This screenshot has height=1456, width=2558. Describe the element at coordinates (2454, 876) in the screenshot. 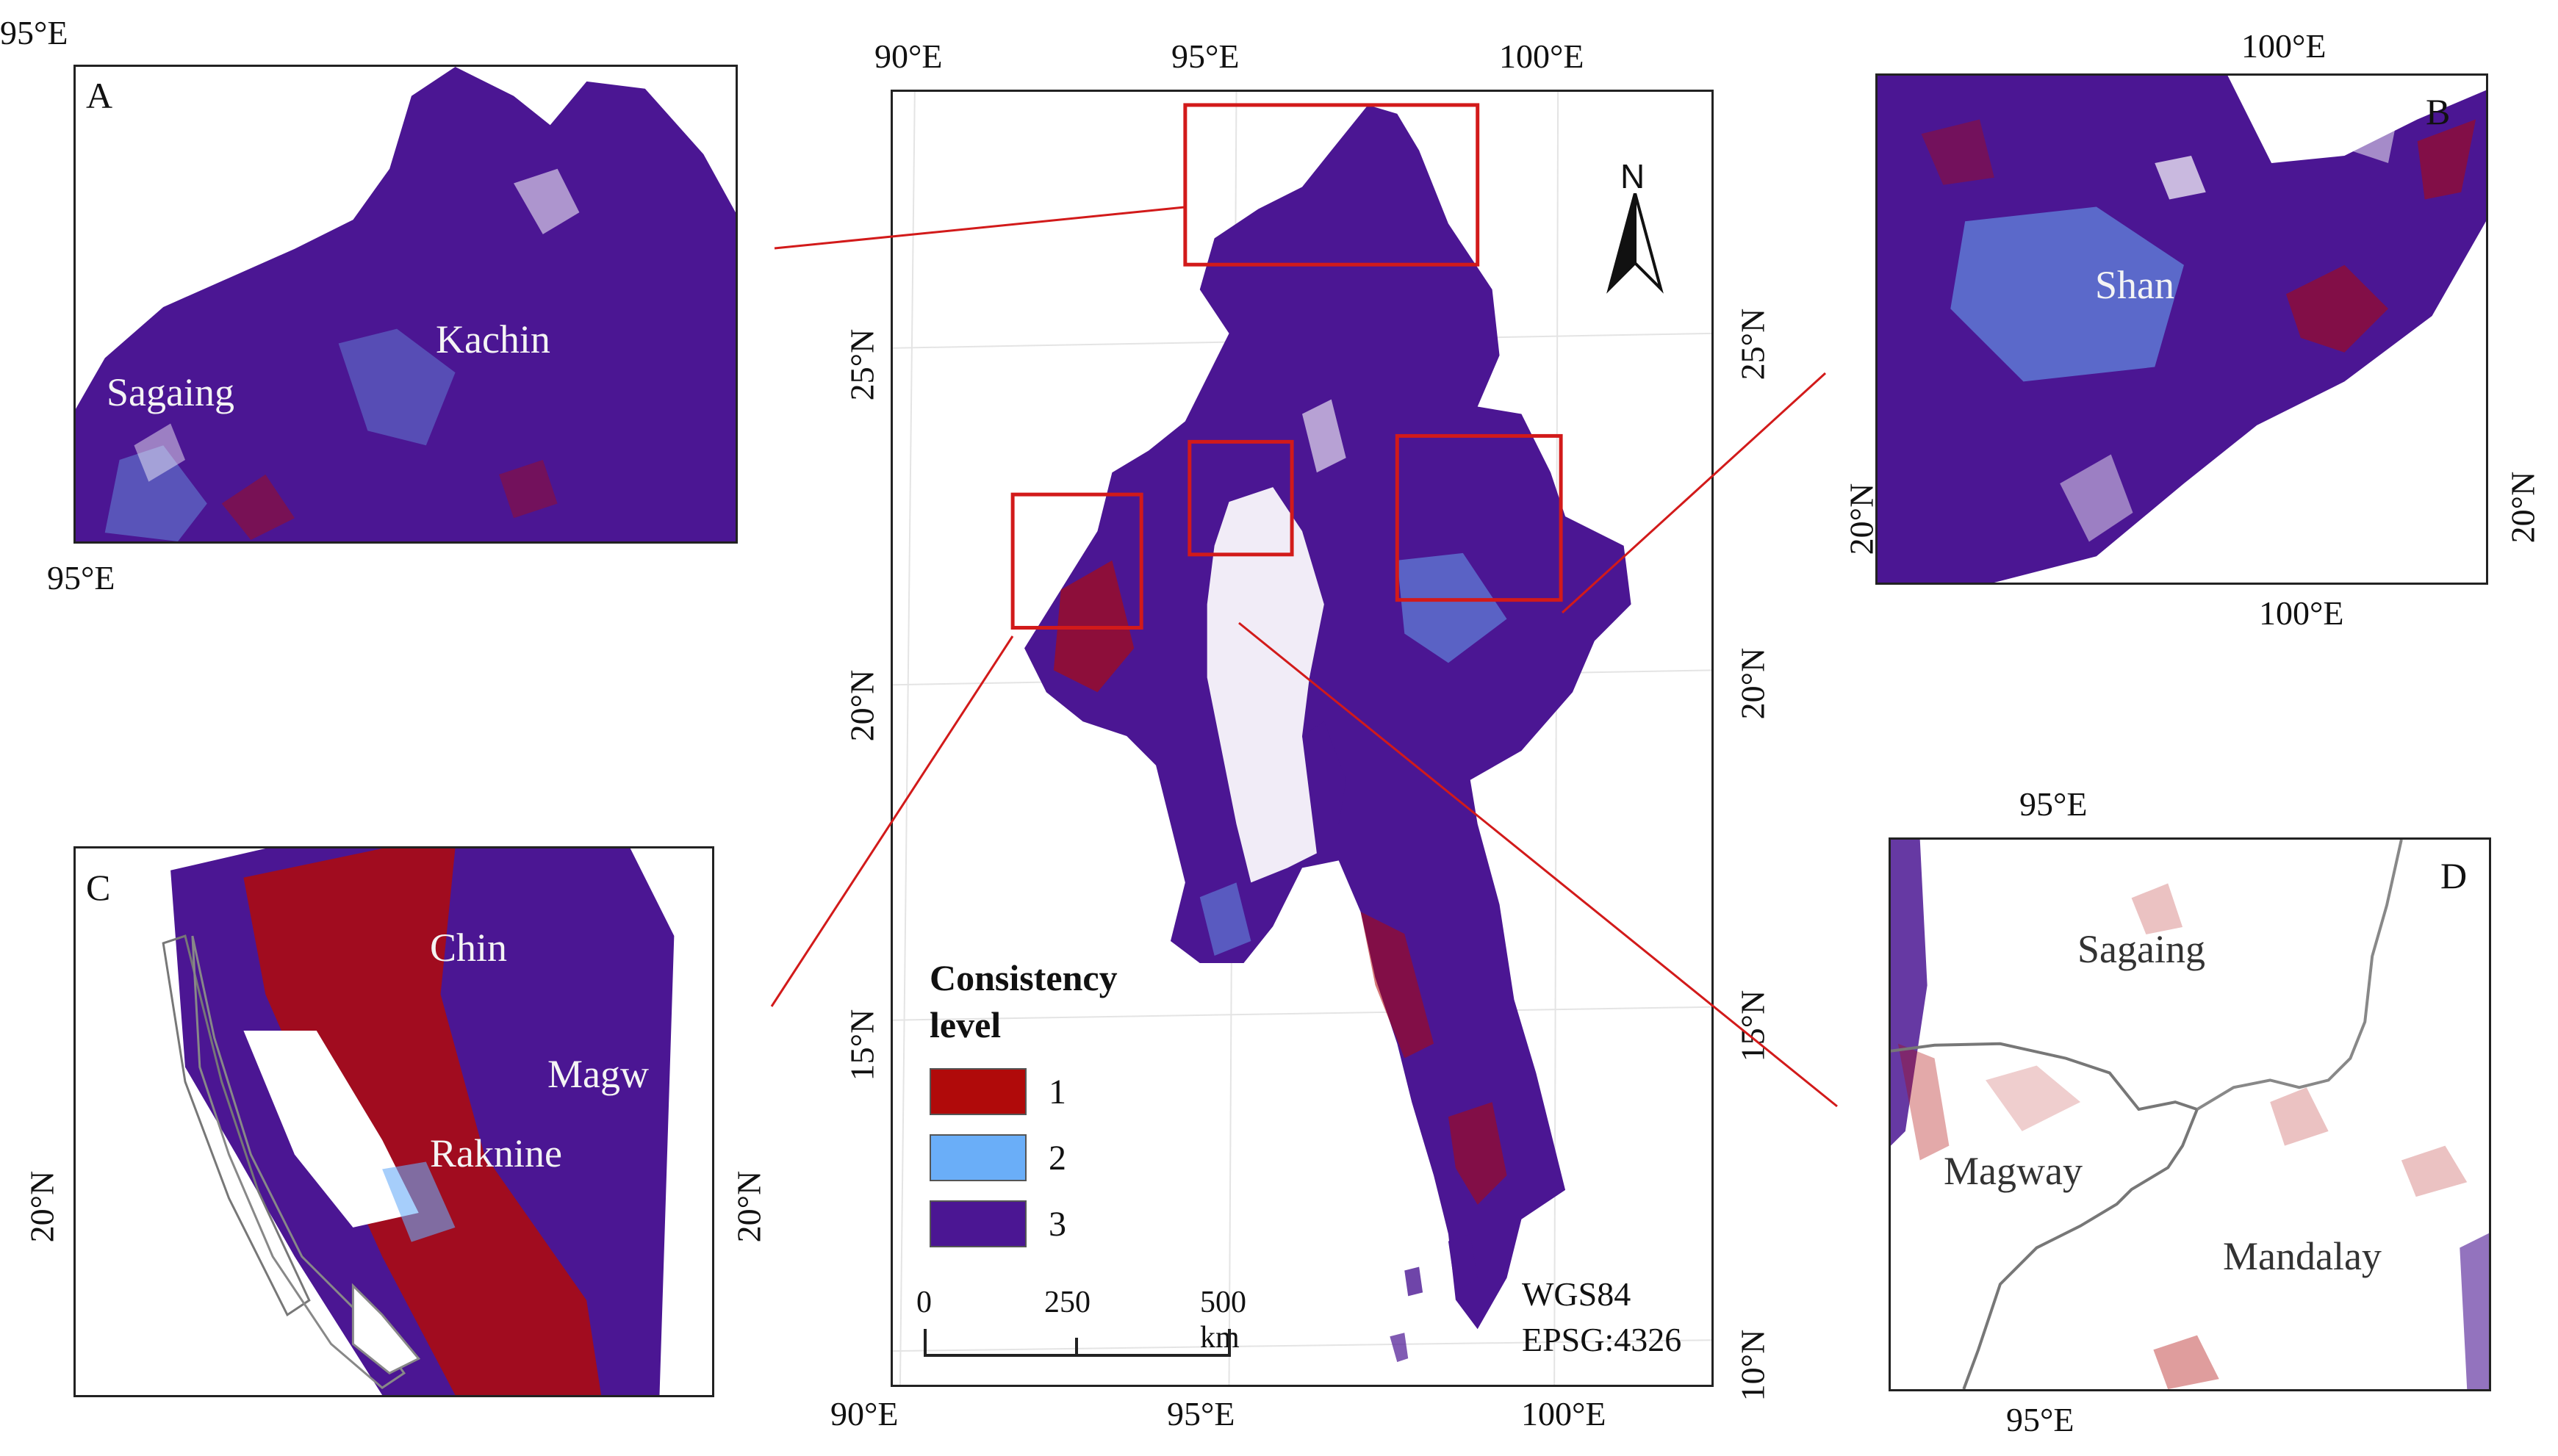

I see `panel-d-letter: D` at that location.